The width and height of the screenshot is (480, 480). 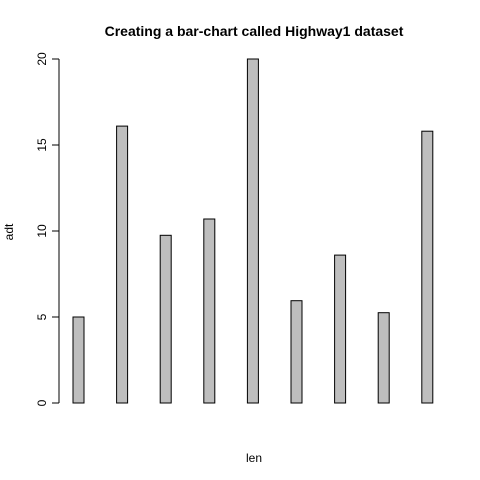 I want to click on x-axis-label: len, so click(x=254, y=458).